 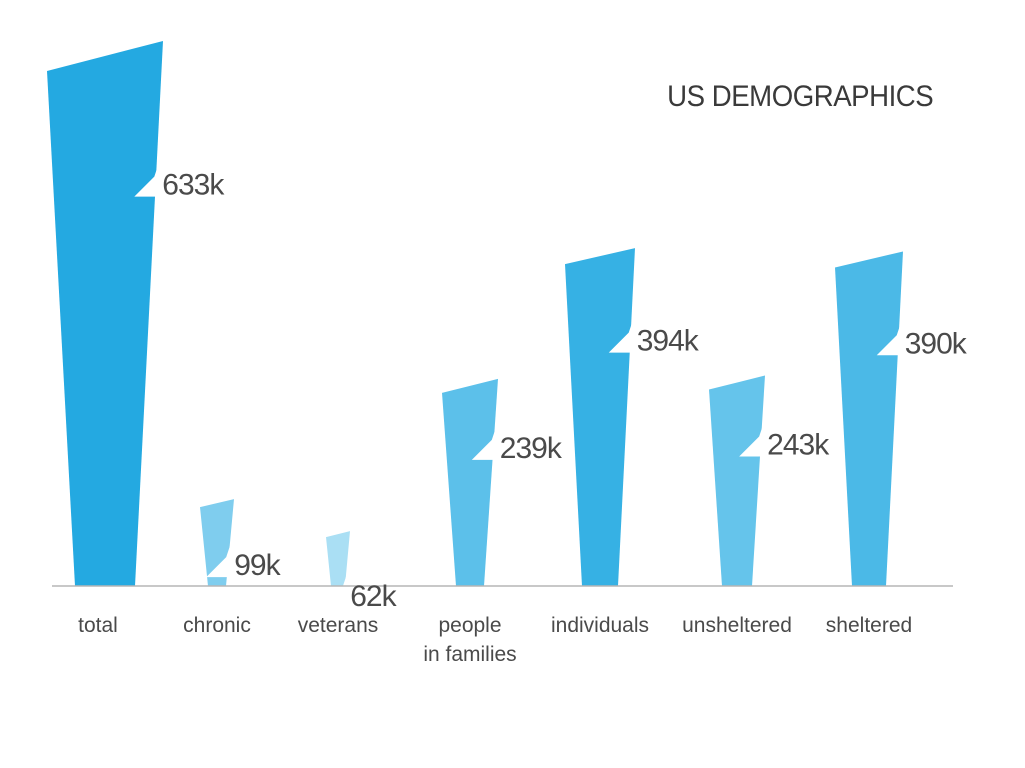 I want to click on category-label-4: individuals, so click(x=600, y=625).